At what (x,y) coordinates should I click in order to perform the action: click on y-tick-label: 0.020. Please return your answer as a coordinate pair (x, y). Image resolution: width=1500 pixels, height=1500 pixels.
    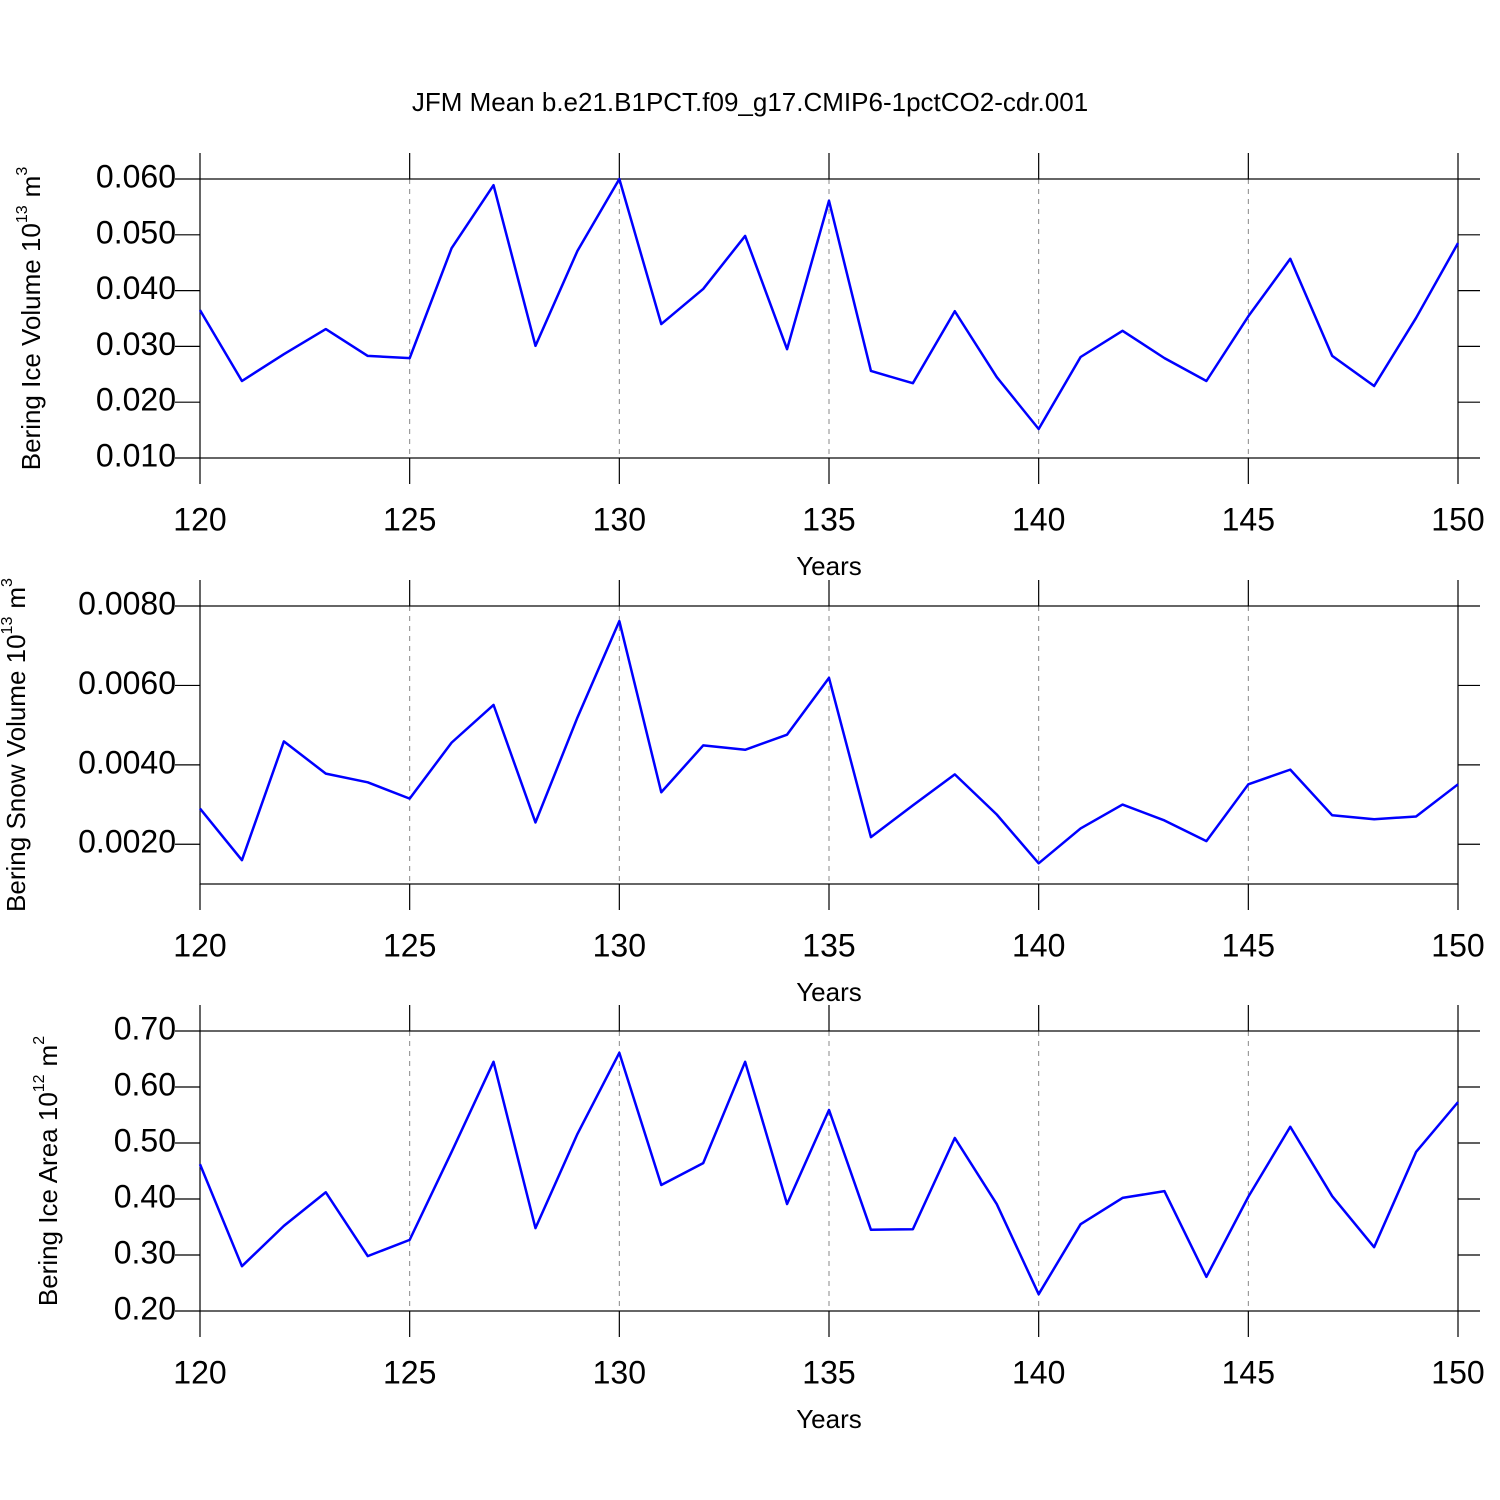
    Looking at the image, I should click on (136, 400).